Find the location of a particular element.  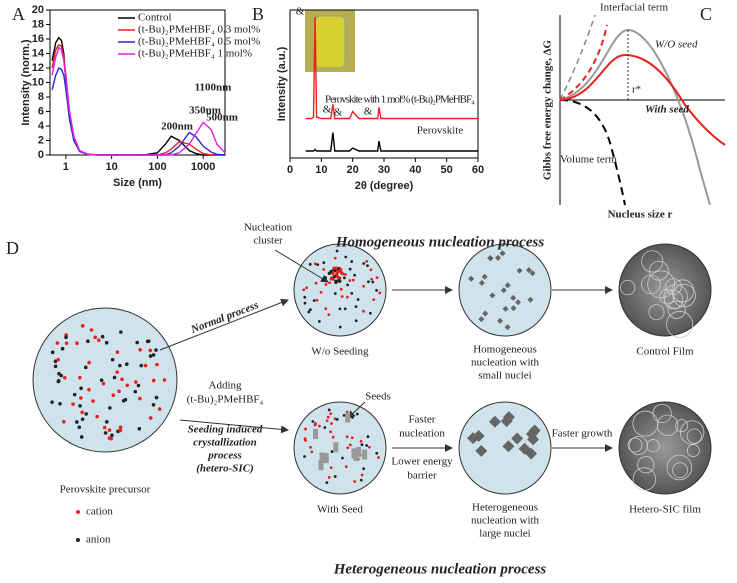

legend-label: (t-Bu)₂PMeHBF₄ 0.3 mol% is located at coordinates (199, 30).